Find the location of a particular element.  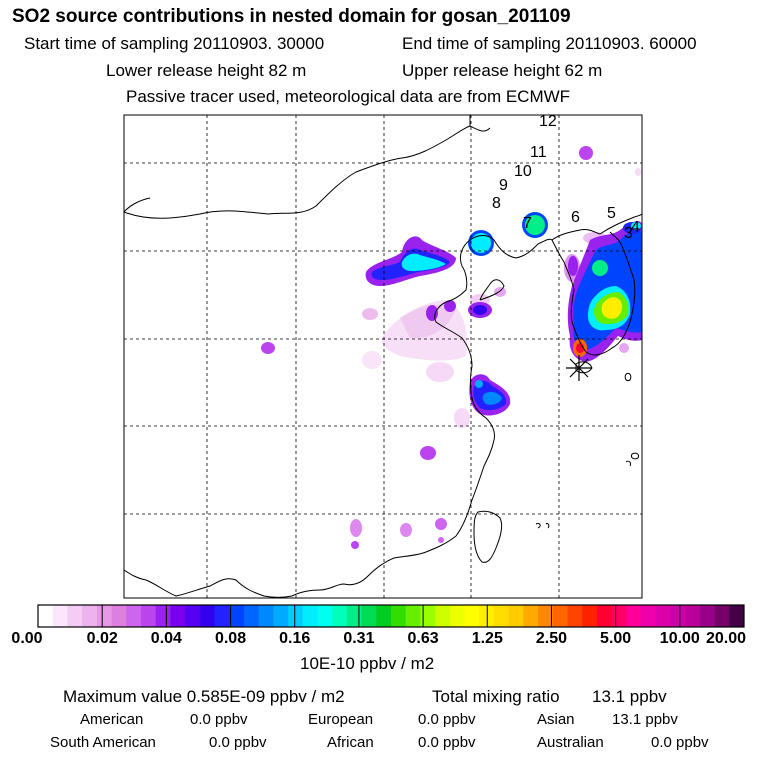

colorbar-tick-label: 0.00 is located at coordinates (27, 638).